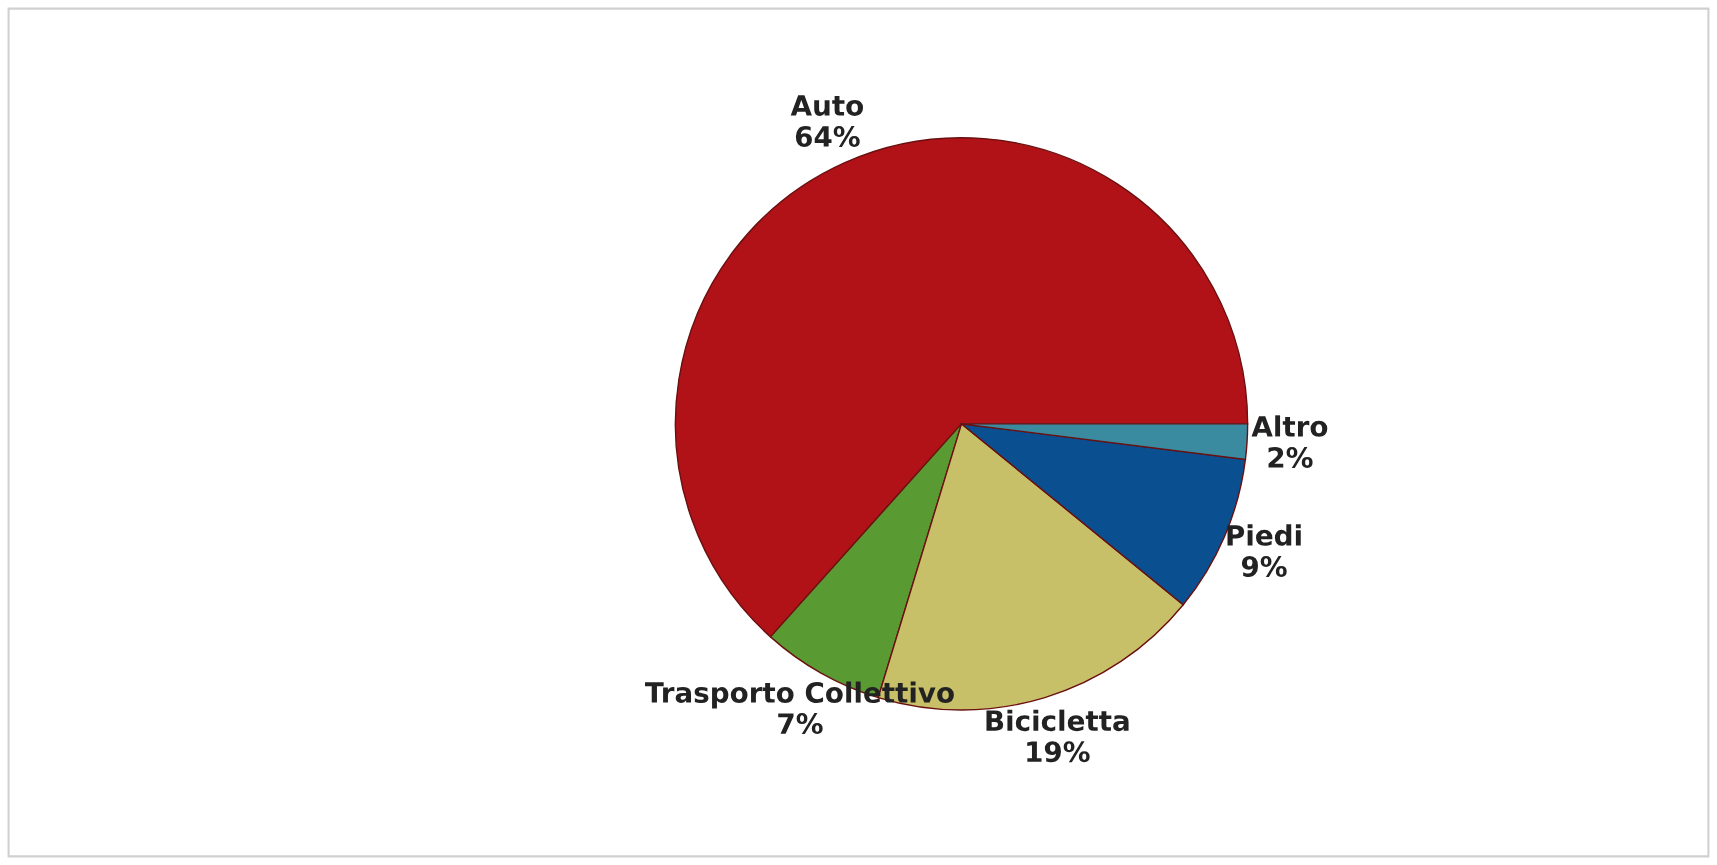 This screenshot has width=1717, height=865. What do you see at coordinates (826, 105) in the screenshot?
I see `slice-label: Auto` at bounding box center [826, 105].